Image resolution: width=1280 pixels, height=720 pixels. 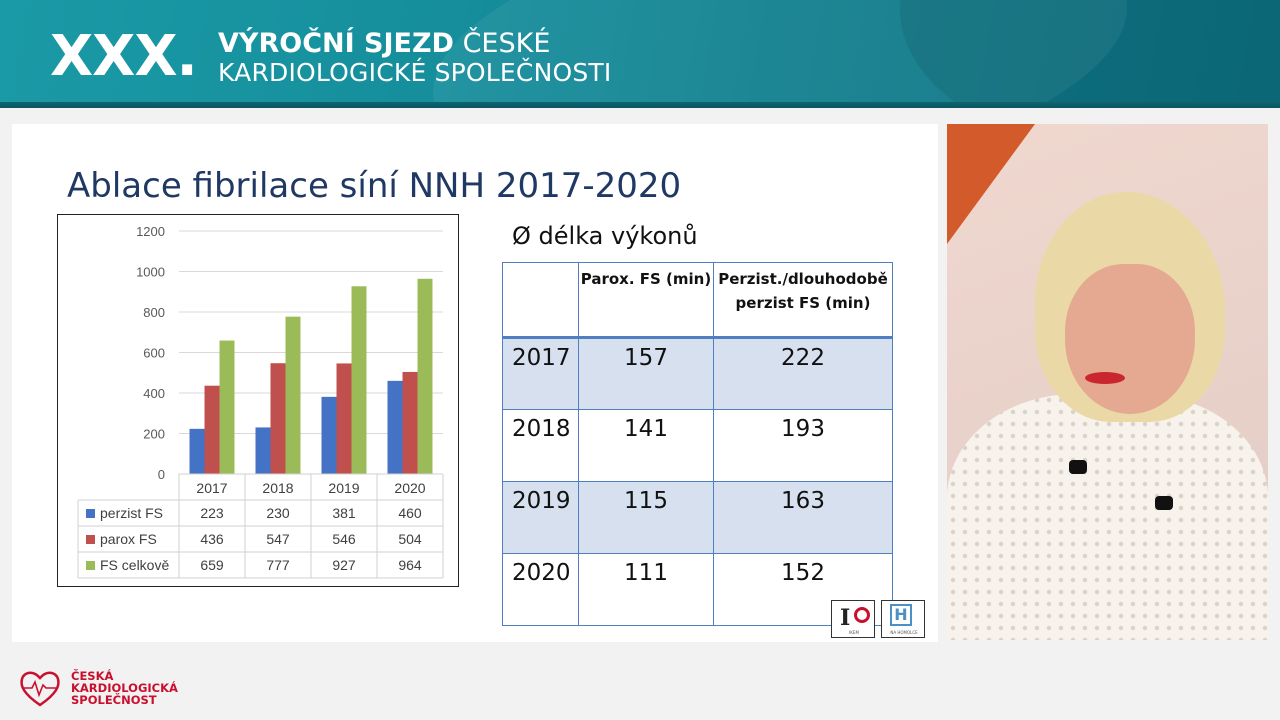 I want to click on banner-divider, so click(x=640, y=105).